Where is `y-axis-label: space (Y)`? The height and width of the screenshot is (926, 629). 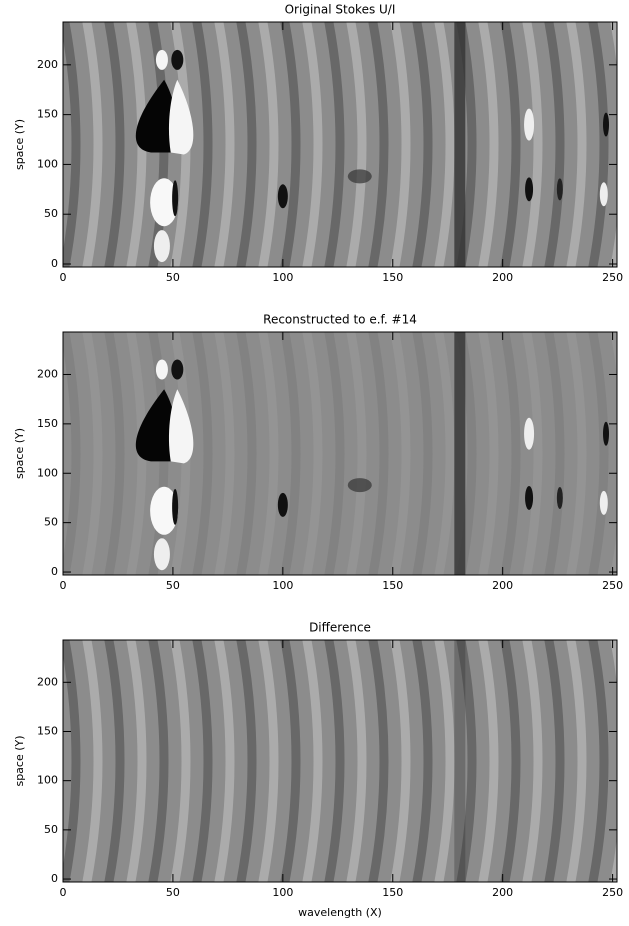
y-axis-label: space (Y) is located at coordinates (19, 453).